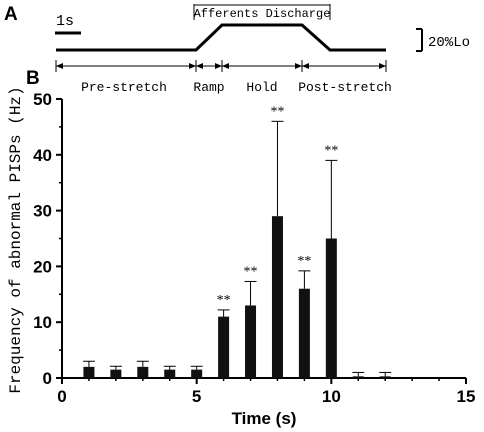 The height and width of the screenshot is (432, 484). I want to click on time-scale-label: 1s, so click(65, 21).